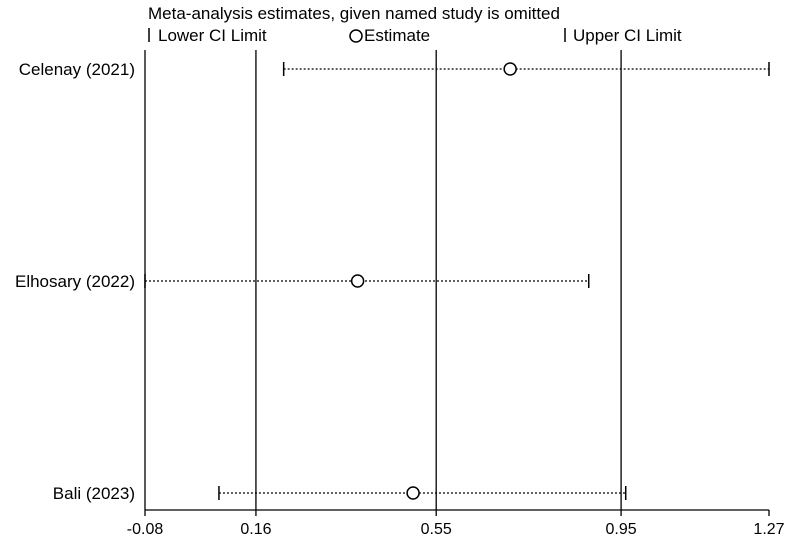 Image resolution: width=796 pixels, height=540 pixels. Describe the element at coordinates (397, 35) in the screenshot. I see `legend-estimate-label: Estimate` at that location.